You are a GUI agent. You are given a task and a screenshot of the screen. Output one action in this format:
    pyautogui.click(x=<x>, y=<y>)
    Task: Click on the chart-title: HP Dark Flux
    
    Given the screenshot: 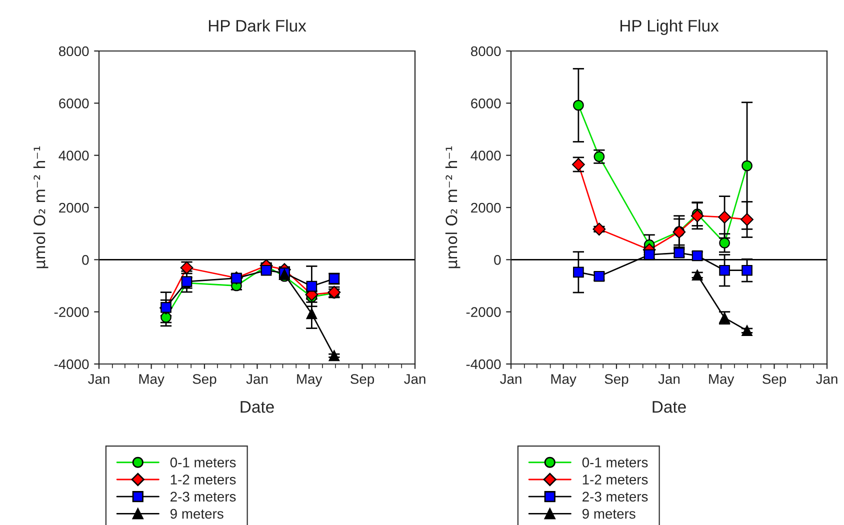 What is the action you would take?
    pyautogui.click(x=257, y=25)
    